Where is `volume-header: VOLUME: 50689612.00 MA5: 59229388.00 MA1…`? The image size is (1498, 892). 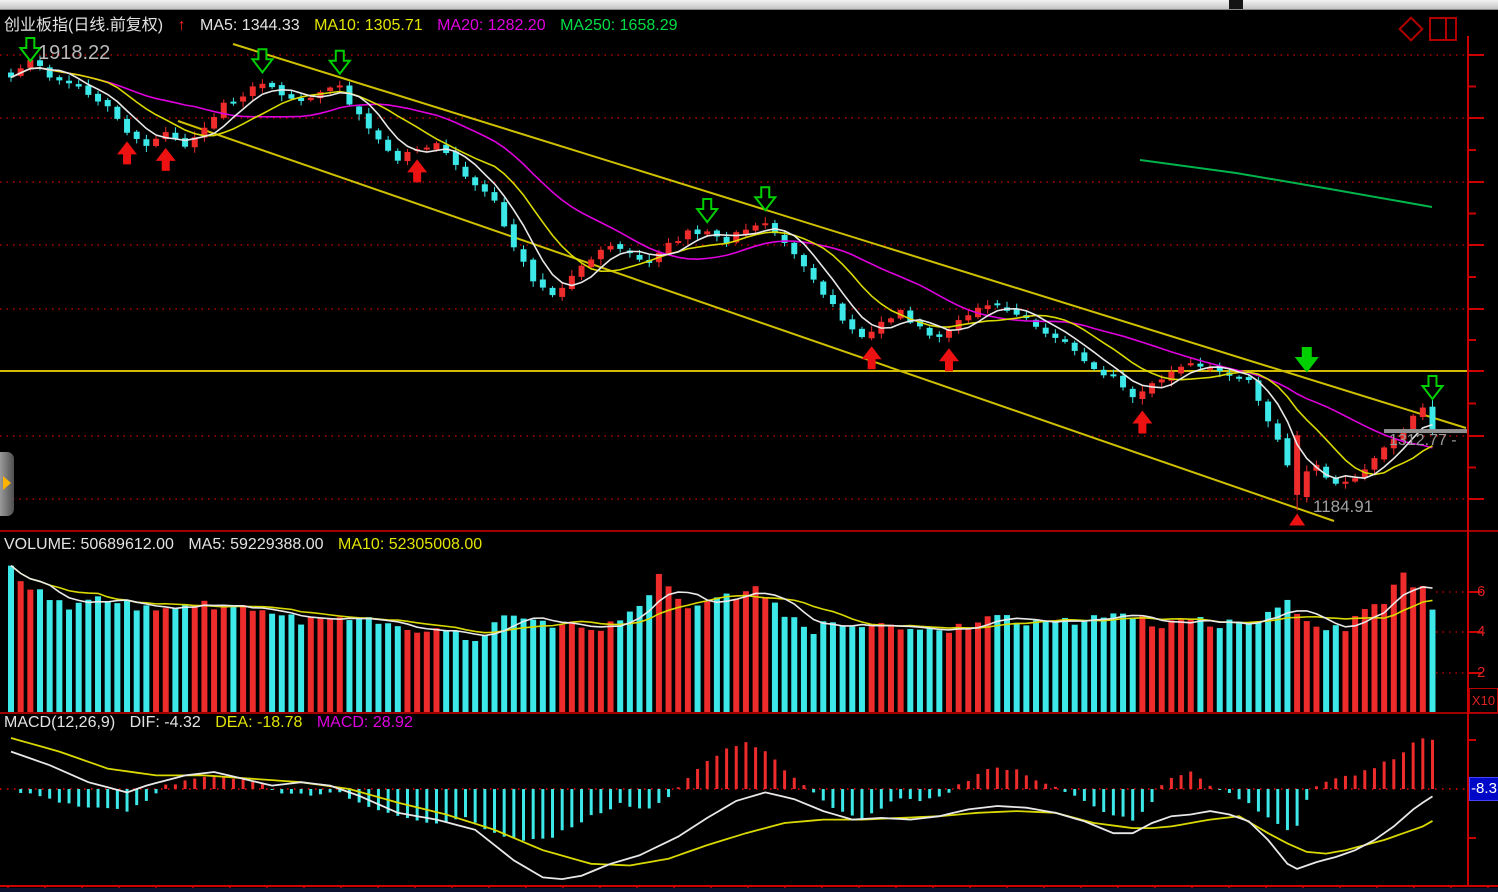 volume-header: VOLUME: 50689612.00 MA5: 59229388.00 MA1… is located at coordinates (248, 545).